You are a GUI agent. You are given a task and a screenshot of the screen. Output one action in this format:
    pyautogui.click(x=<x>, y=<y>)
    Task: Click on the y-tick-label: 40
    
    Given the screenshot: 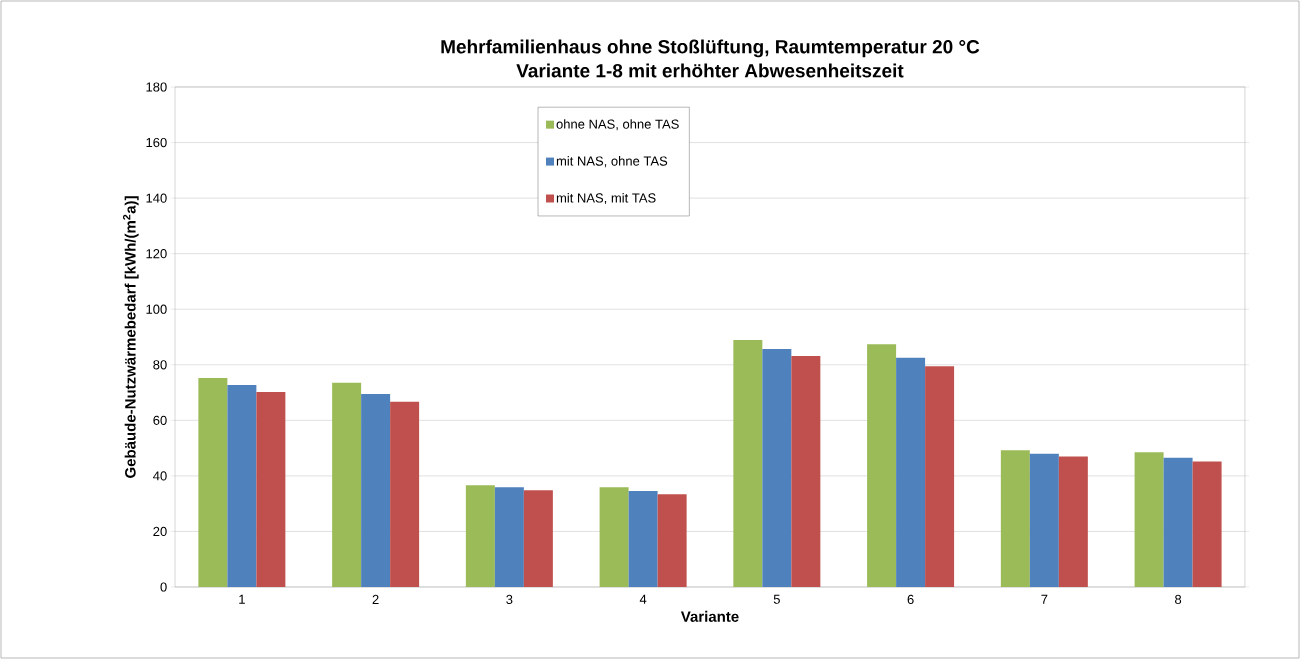 What is the action you would take?
    pyautogui.click(x=160, y=476)
    